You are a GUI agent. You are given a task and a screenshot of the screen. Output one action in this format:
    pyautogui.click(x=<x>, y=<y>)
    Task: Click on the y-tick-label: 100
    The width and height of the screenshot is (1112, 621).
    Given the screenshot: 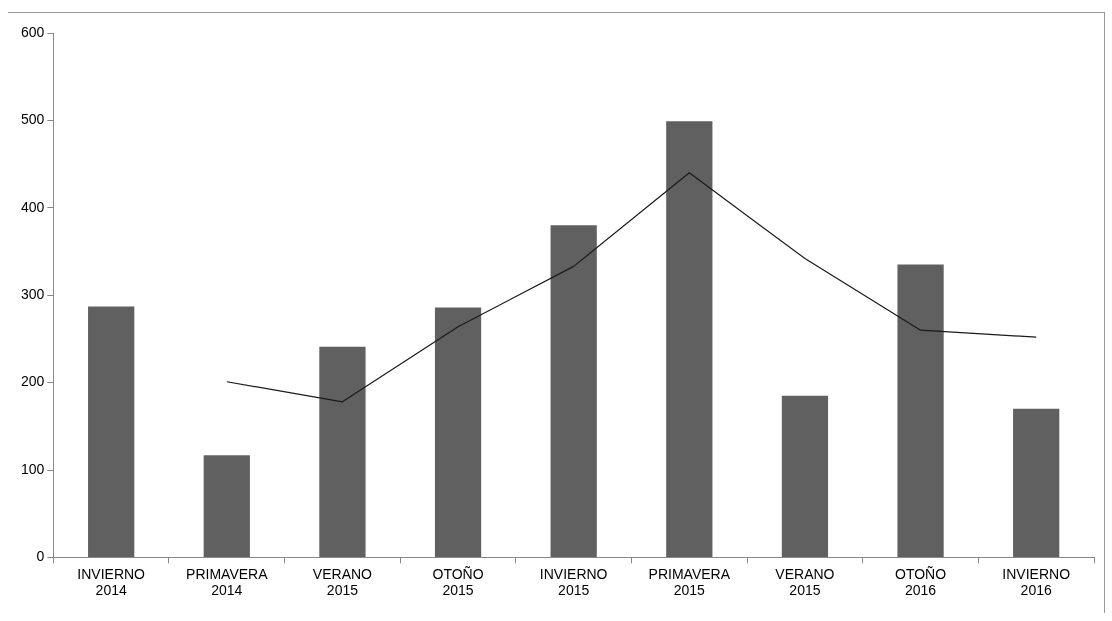 What is the action you would take?
    pyautogui.click(x=33, y=468)
    